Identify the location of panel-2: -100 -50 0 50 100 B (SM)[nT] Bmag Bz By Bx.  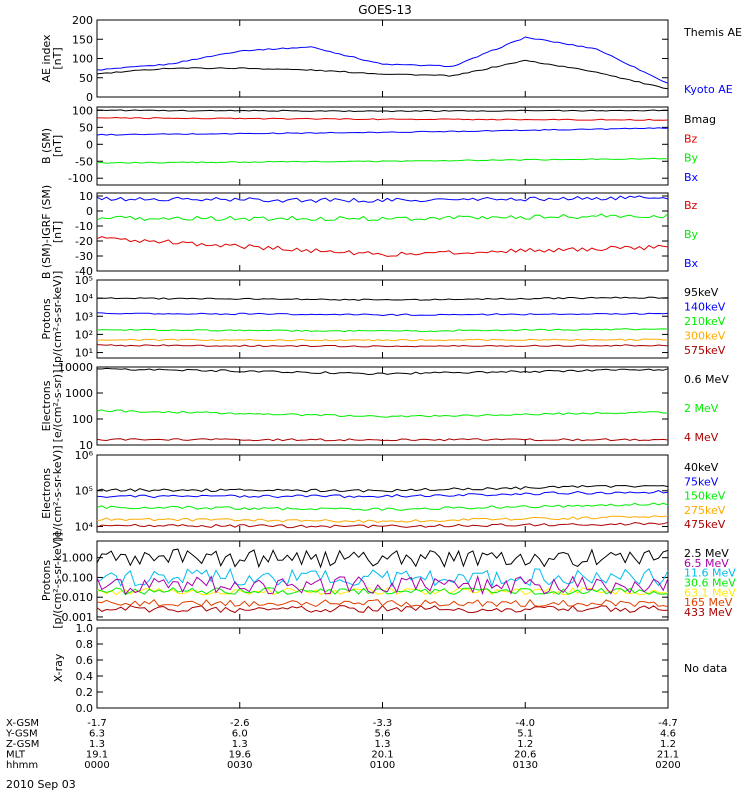
(378, 145).